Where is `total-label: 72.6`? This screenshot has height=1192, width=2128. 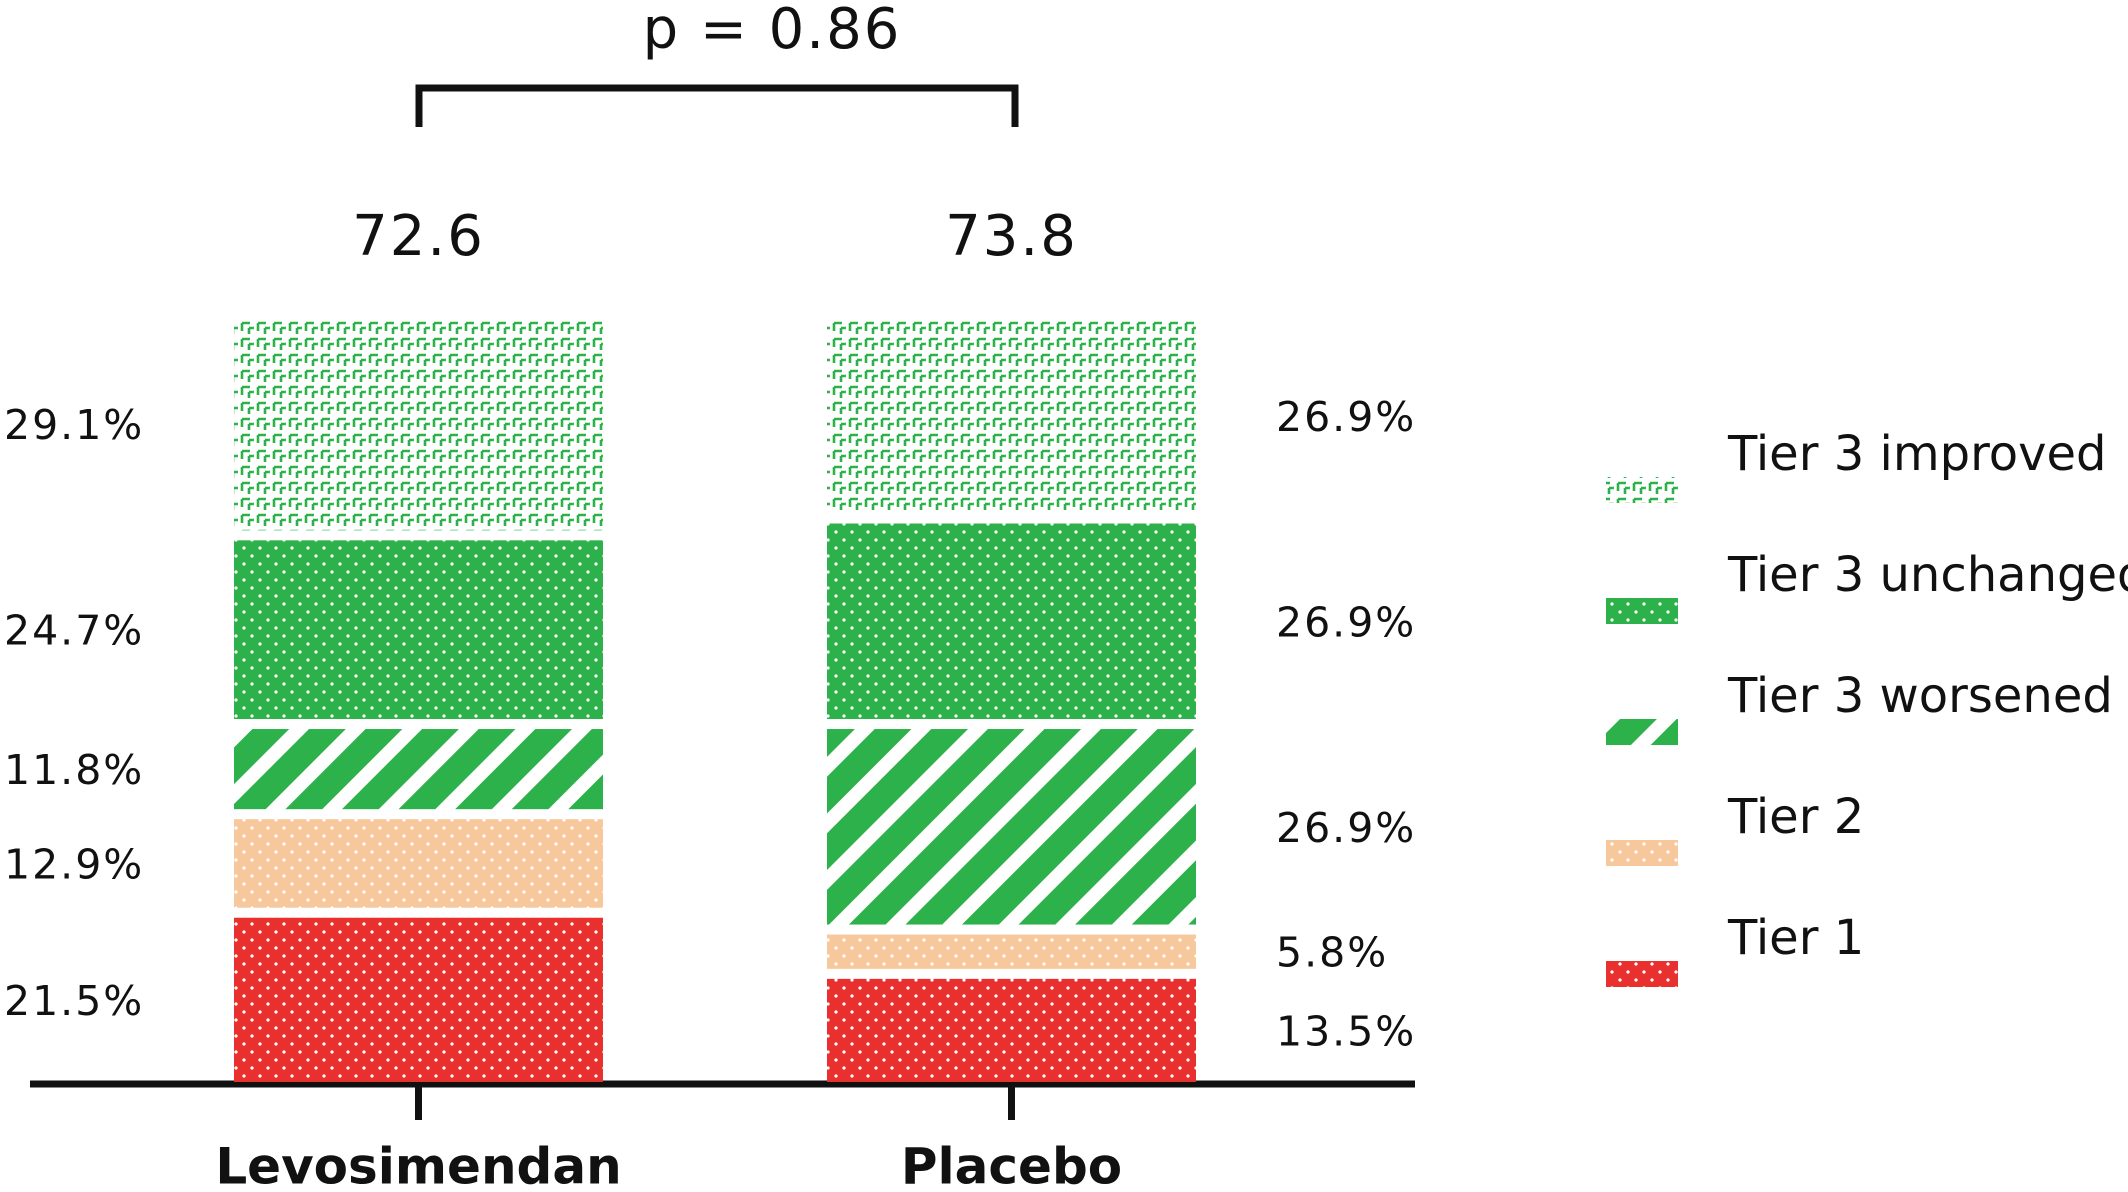 total-label: 72.6 is located at coordinates (418, 236).